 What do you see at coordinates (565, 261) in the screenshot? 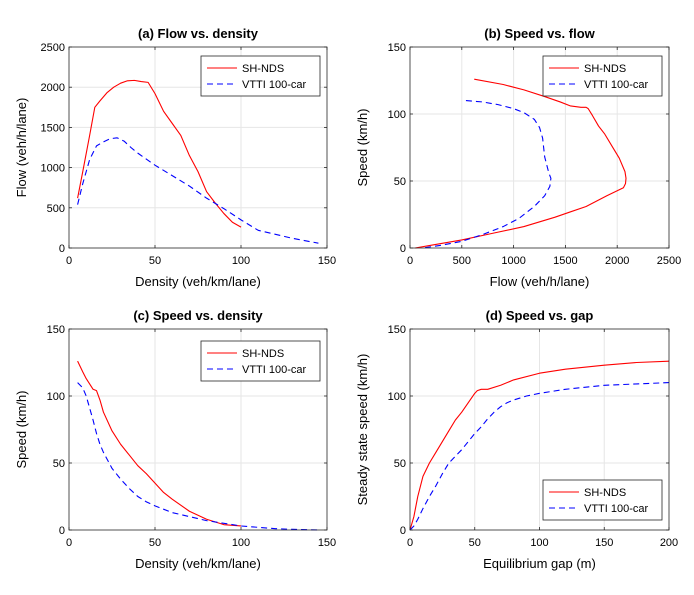
I see `x-tick-label: 1500` at bounding box center [565, 261].